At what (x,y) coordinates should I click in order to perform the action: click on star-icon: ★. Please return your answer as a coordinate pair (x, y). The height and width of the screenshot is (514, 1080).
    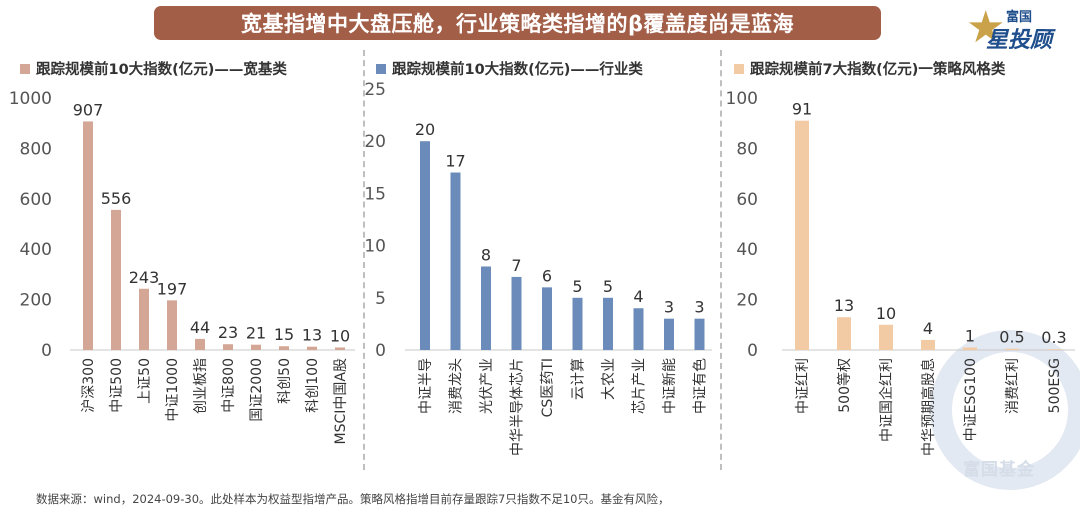
    Looking at the image, I should click on (986, 27).